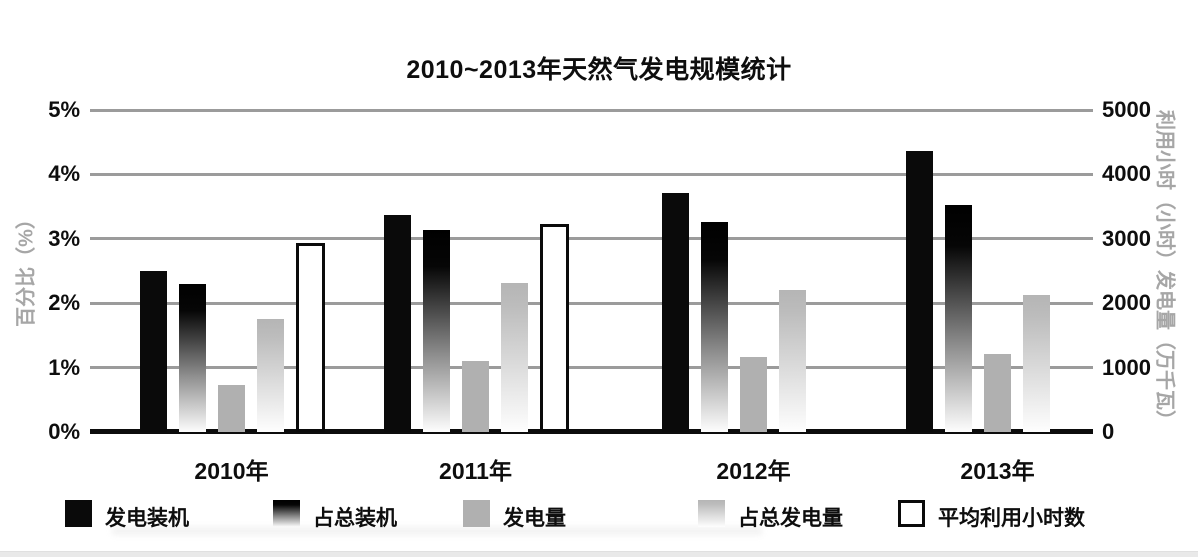 Image resolution: width=1198 pixels, height=557 pixels. I want to click on legend-swatch-black-gradient, so click(286, 513).